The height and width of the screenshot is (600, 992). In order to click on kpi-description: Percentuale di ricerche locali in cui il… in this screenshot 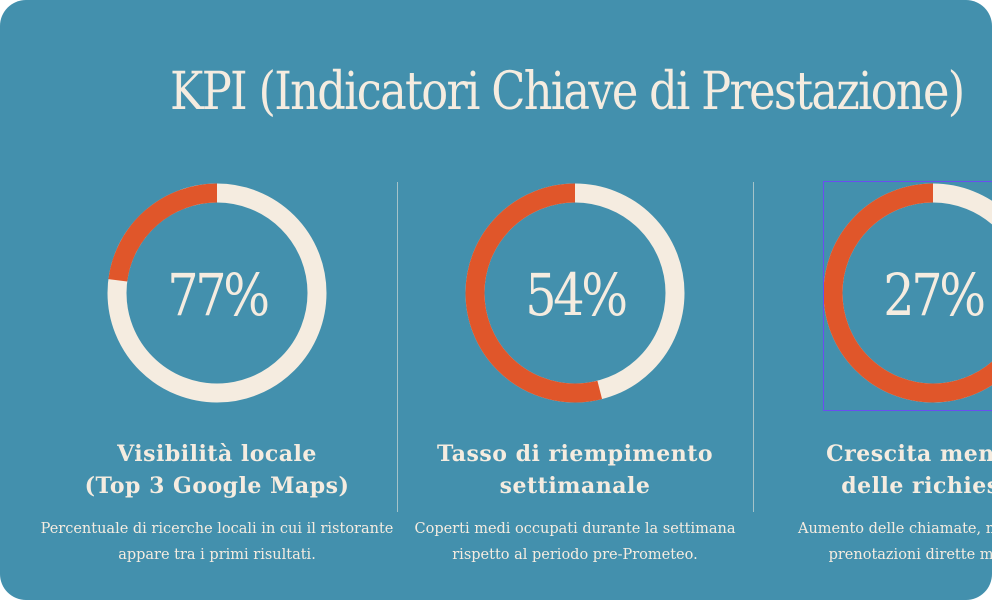, I will do `click(217, 542)`.